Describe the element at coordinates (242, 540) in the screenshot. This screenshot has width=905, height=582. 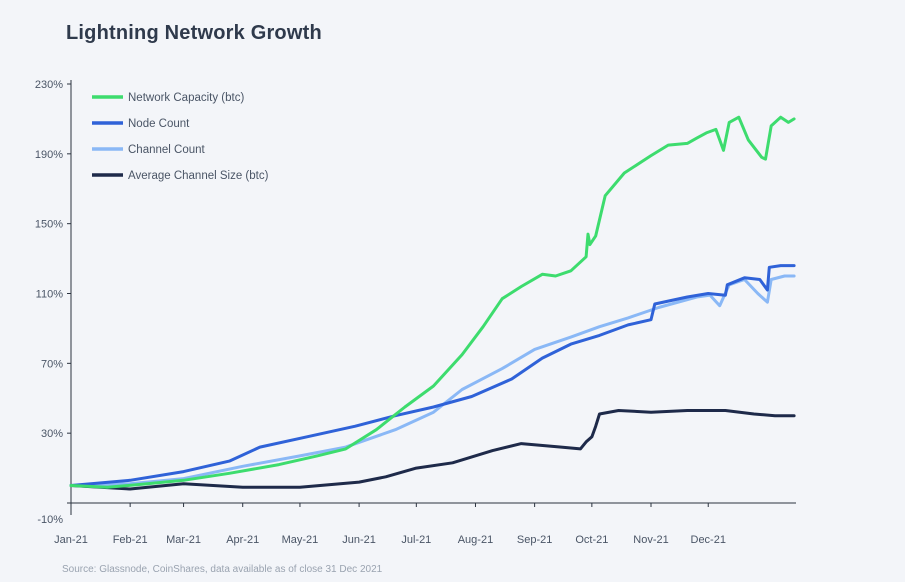
I see `x-tick-label: Apr-21` at that location.